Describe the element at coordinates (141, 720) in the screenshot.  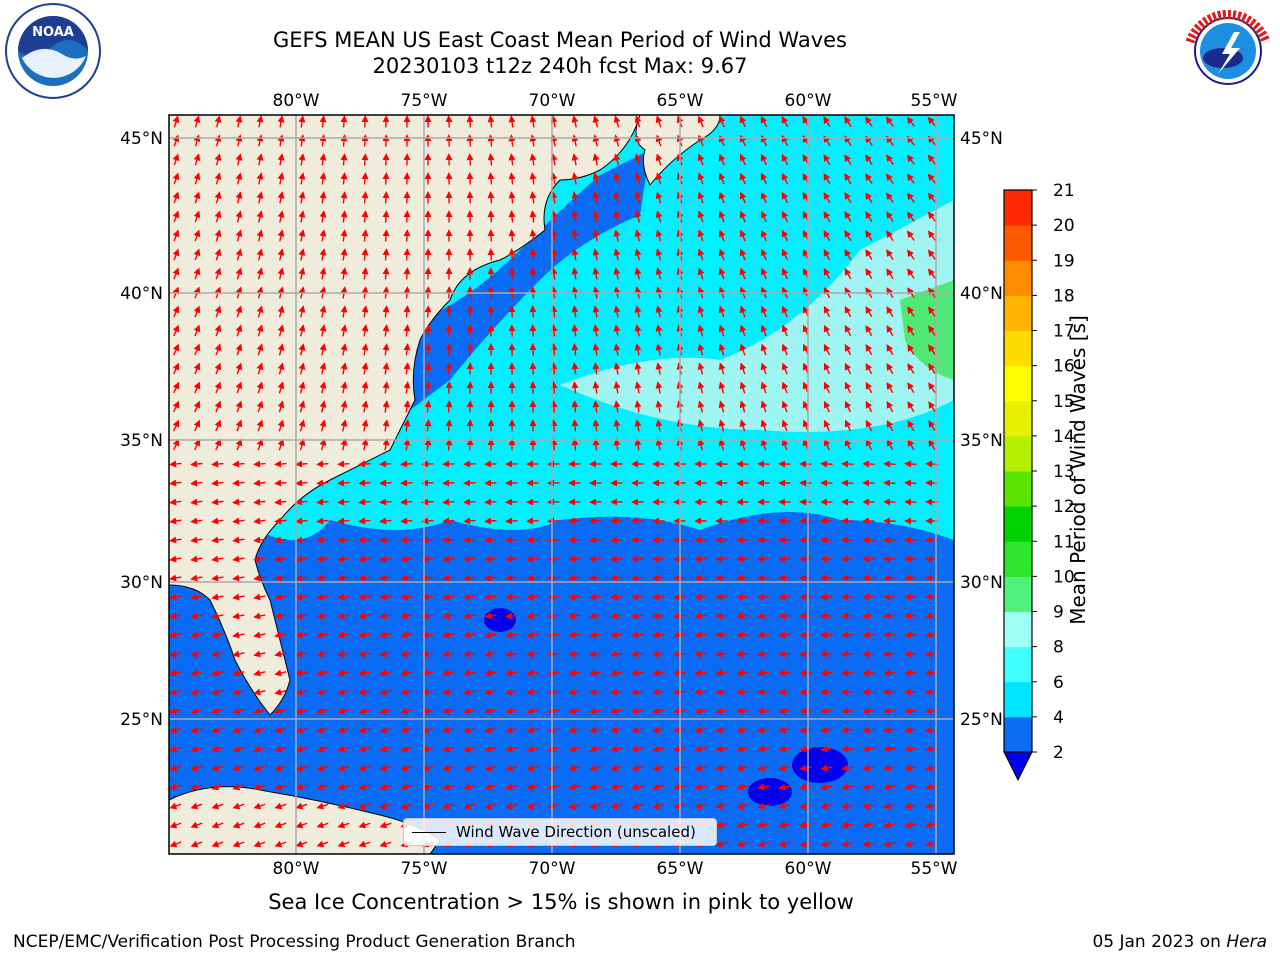
I see `lat-label-left: 25°N` at that location.